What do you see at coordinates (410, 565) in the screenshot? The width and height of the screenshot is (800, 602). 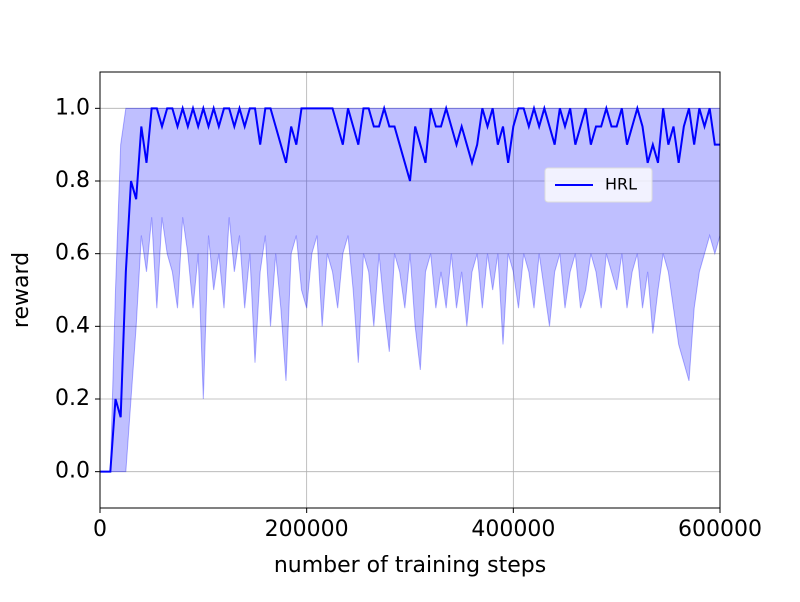 I see `x-axis-label: number of training steps` at bounding box center [410, 565].